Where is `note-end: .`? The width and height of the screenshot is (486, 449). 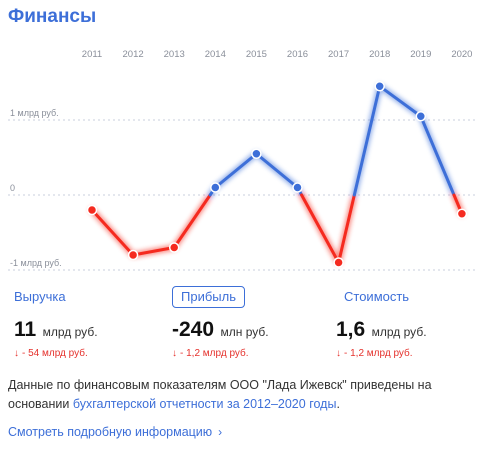
note-end: . is located at coordinates (338, 404).